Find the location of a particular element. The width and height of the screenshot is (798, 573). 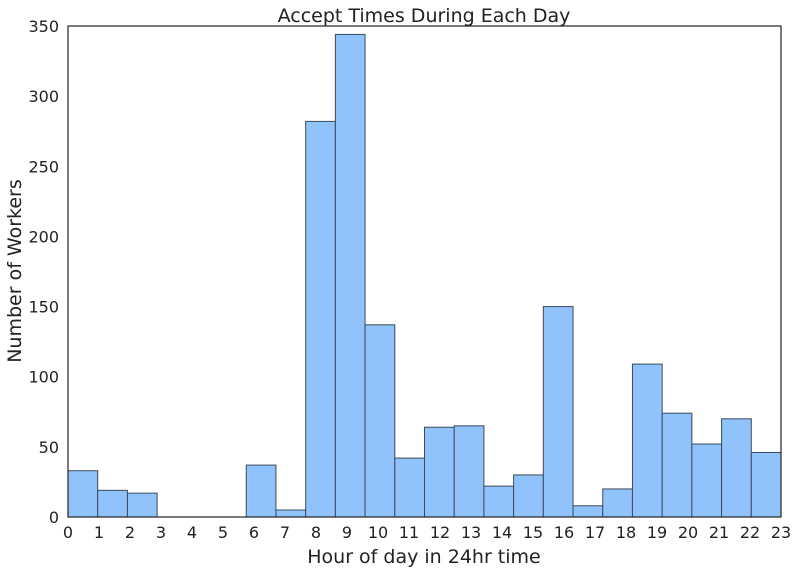

x-tick-label: 16 is located at coordinates (564, 532).